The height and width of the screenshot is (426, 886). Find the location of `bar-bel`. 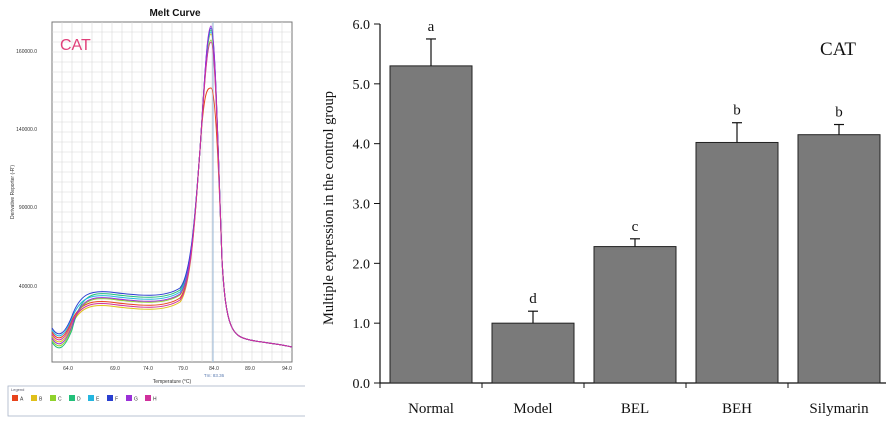

bar-bel is located at coordinates (635, 315).